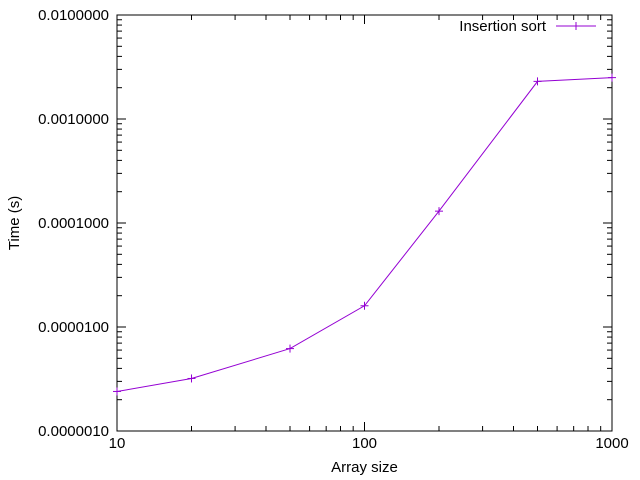  What do you see at coordinates (73, 15) in the screenshot?
I see `y-tick-label: 0.0100000` at bounding box center [73, 15].